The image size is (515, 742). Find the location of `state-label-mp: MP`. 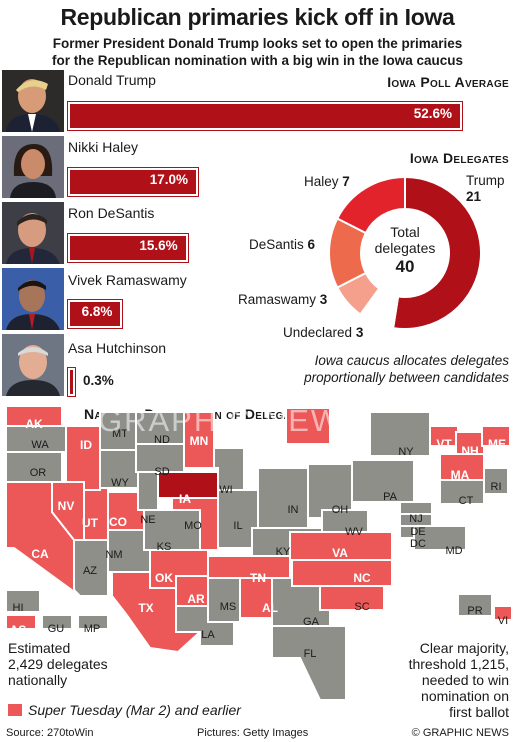

state-label-mp: MP is located at coordinates (92, 629).